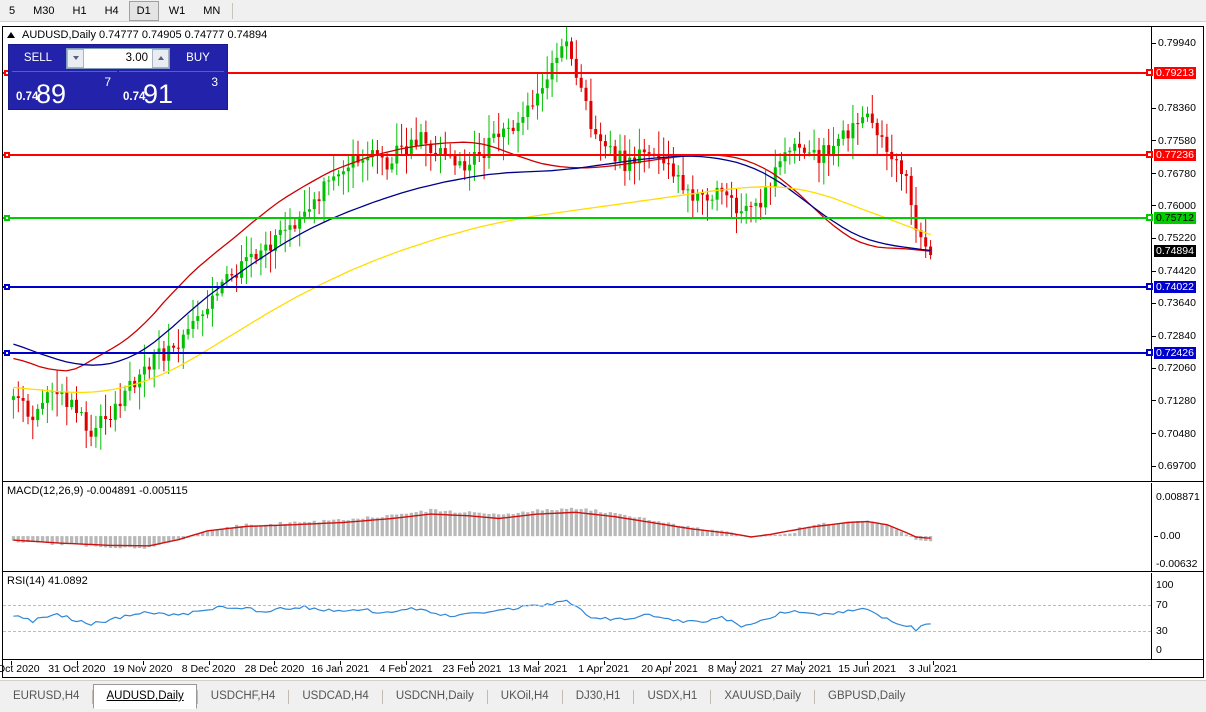  Describe the element at coordinates (577, 217) in the screenshot. I see `level-line-0.75712` at that location.